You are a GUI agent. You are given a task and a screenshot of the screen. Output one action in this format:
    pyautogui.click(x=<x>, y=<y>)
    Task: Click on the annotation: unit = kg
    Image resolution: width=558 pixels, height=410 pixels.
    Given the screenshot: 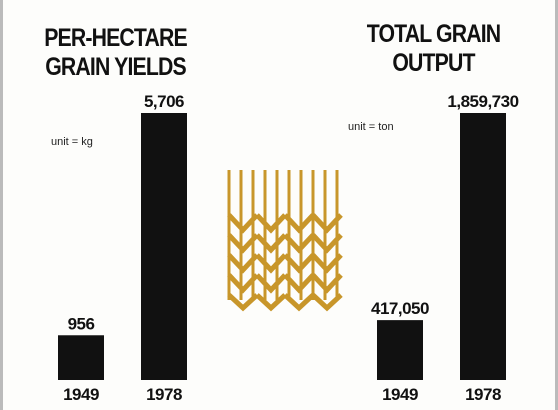 What is the action you would take?
    pyautogui.click(x=72, y=142)
    